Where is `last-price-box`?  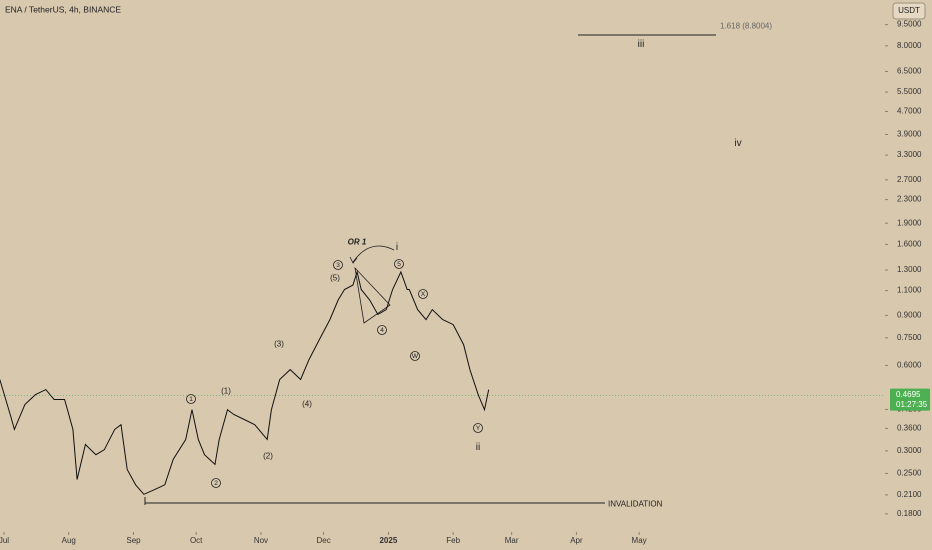 last-price-box is located at coordinates (910, 399).